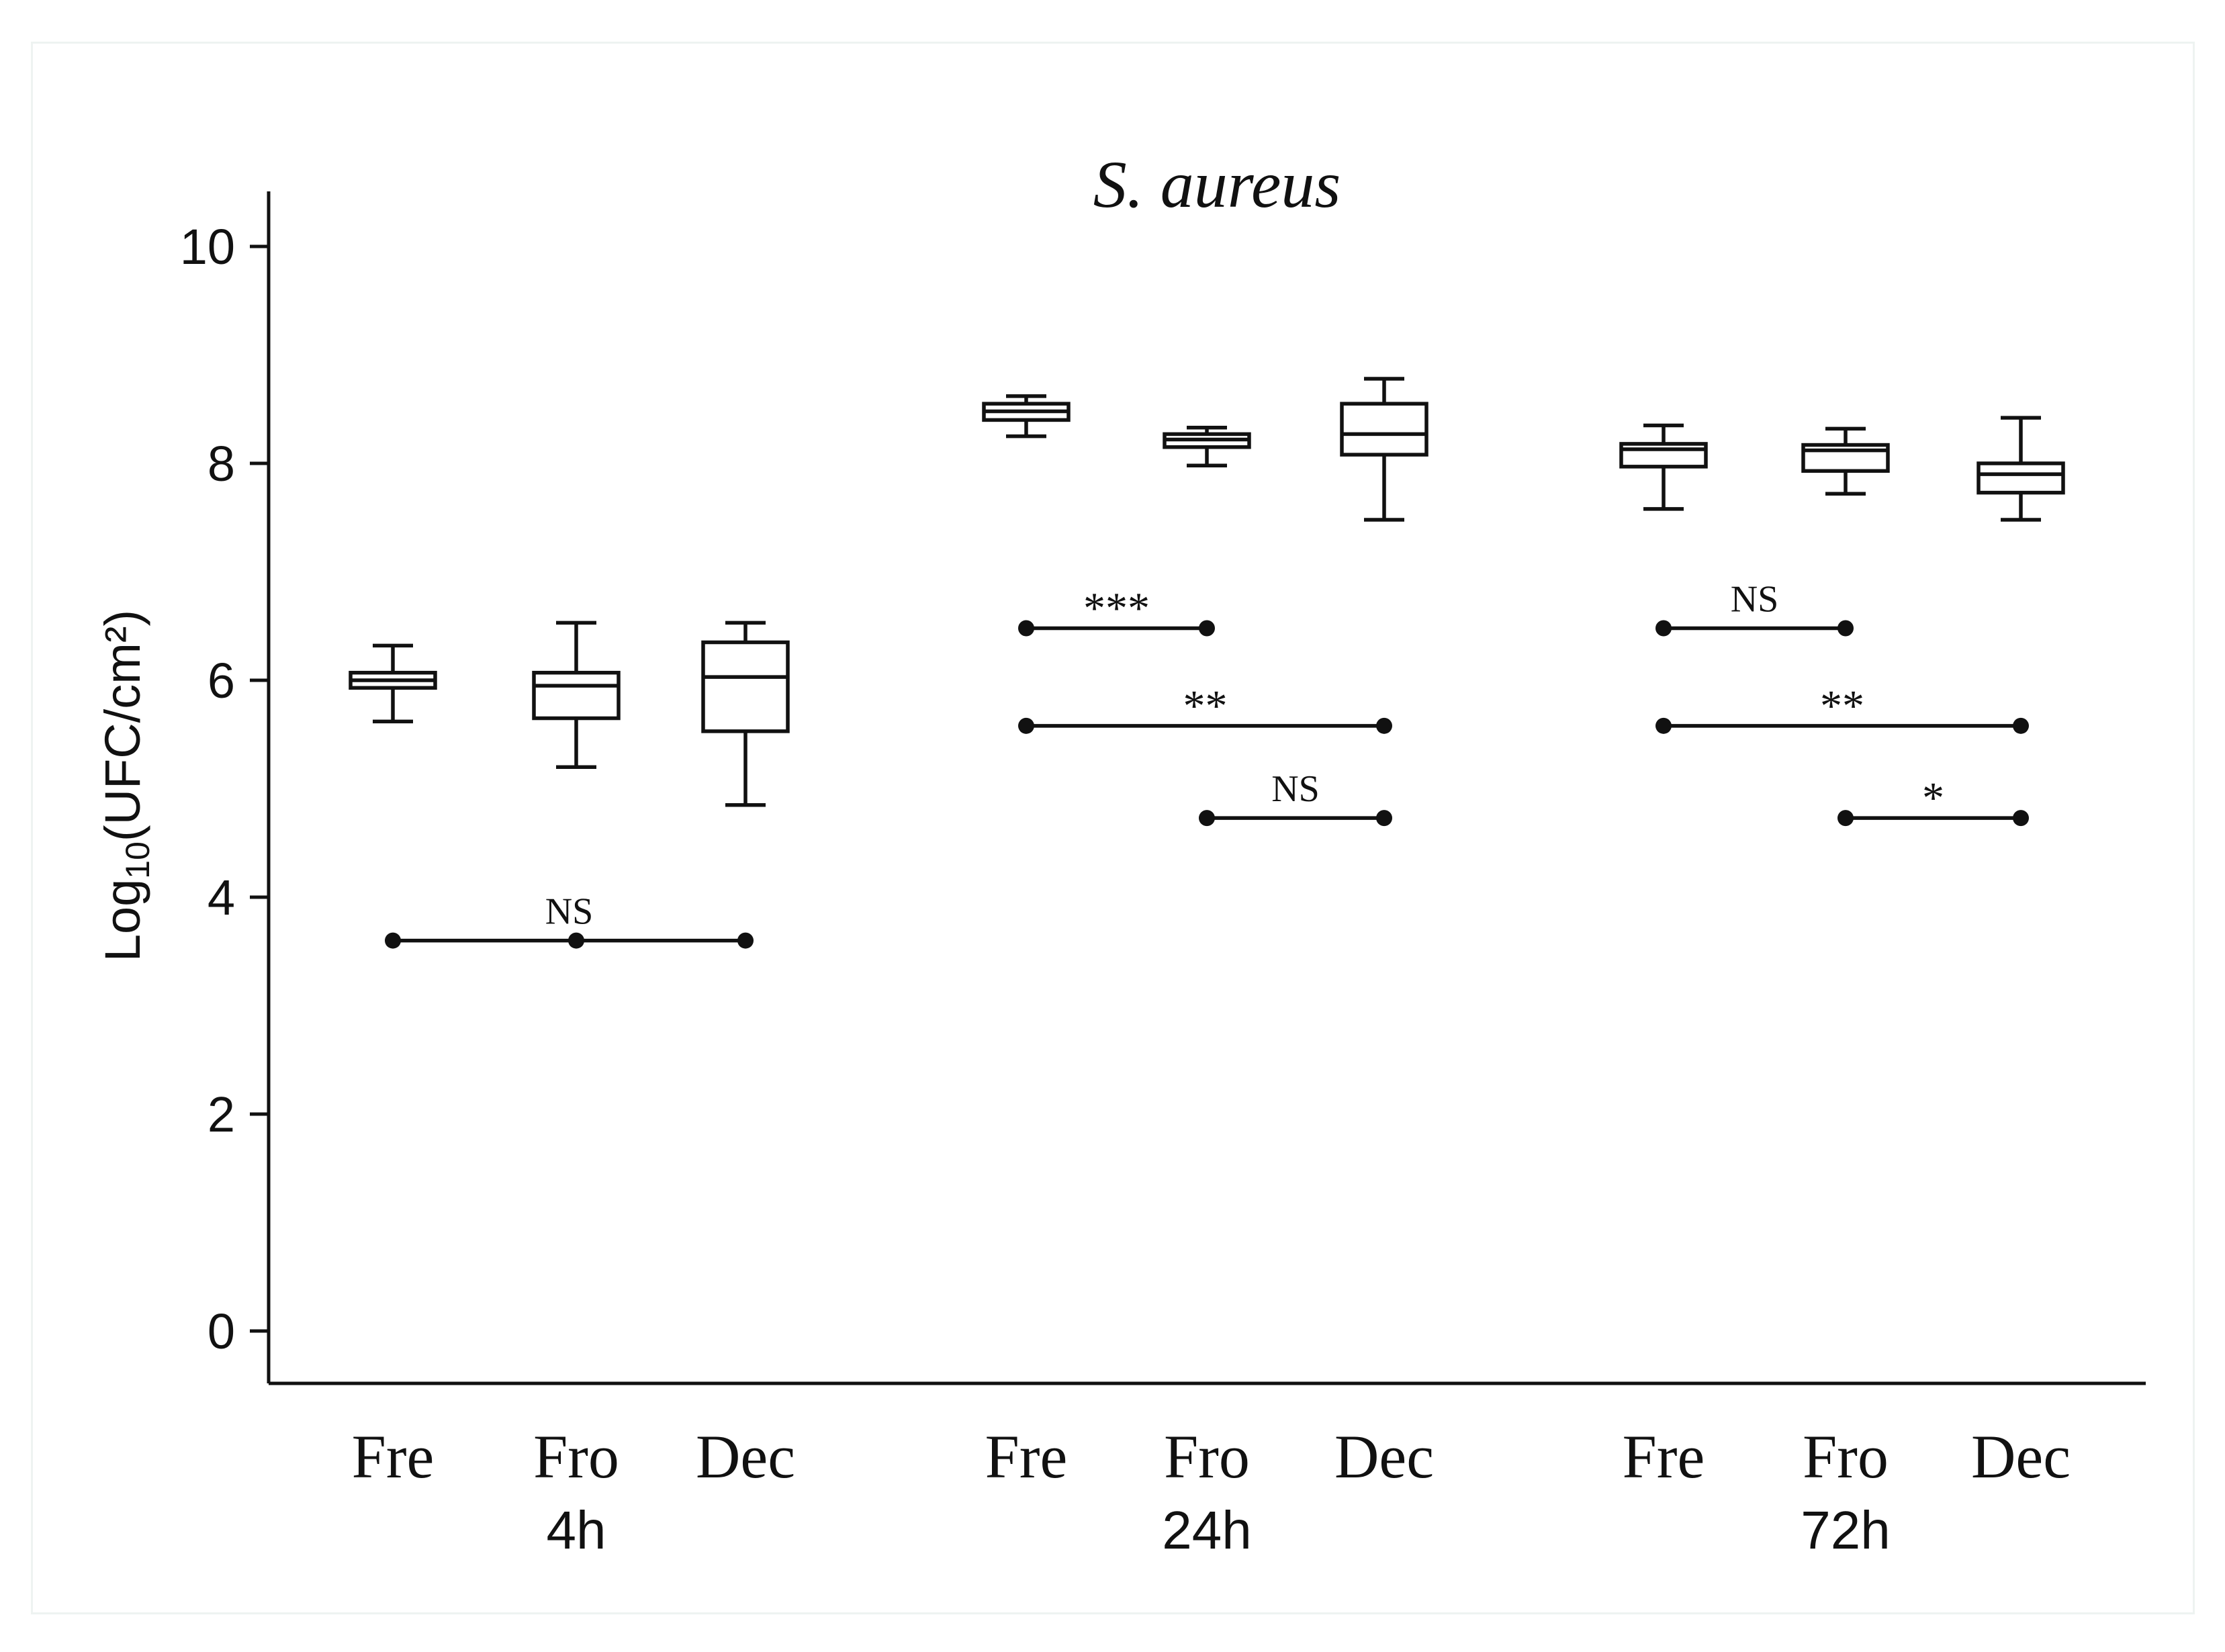 Image resolution: width=2225 pixels, height=1652 pixels. I want to click on y-tick-label: 8, so click(221, 464).